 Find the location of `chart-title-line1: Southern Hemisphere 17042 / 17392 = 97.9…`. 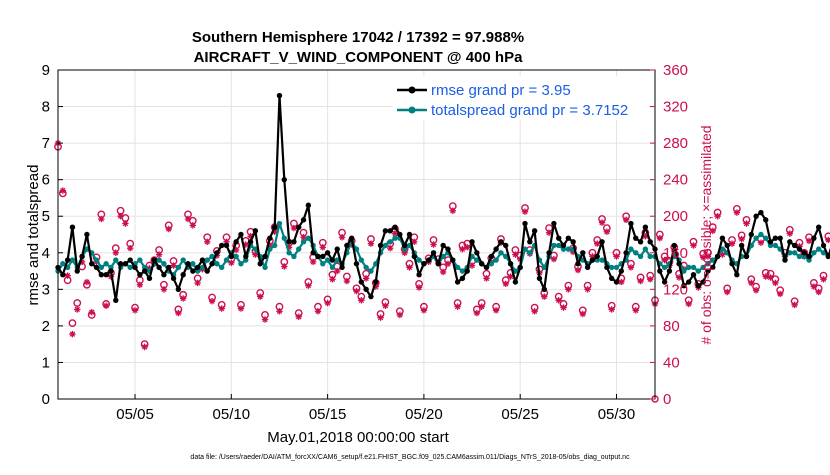

chart-title-line1: Southern Hemisphere 17042 / 17392 = 97.9… is located at coordinates (358, 37).